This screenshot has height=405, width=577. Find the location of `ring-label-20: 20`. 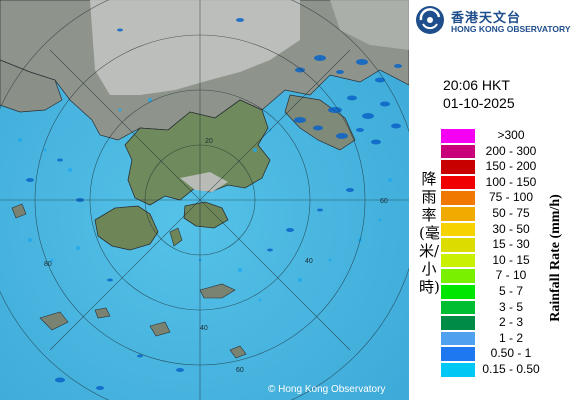

ring-label-20: 20 is located at coordinates (209, 141).